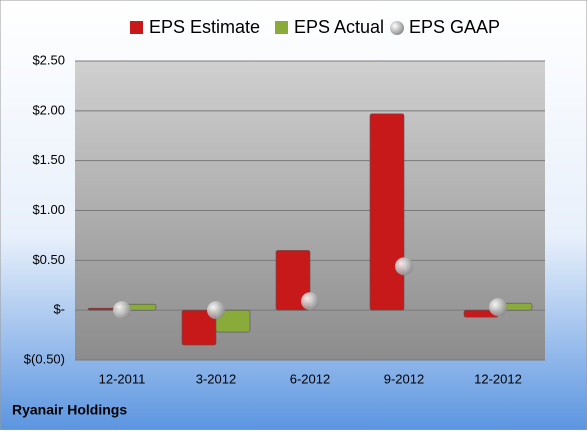 This screenshot has width=587, height=435. I want to click on legend-label: EPS GAAP, so click(454, 27).